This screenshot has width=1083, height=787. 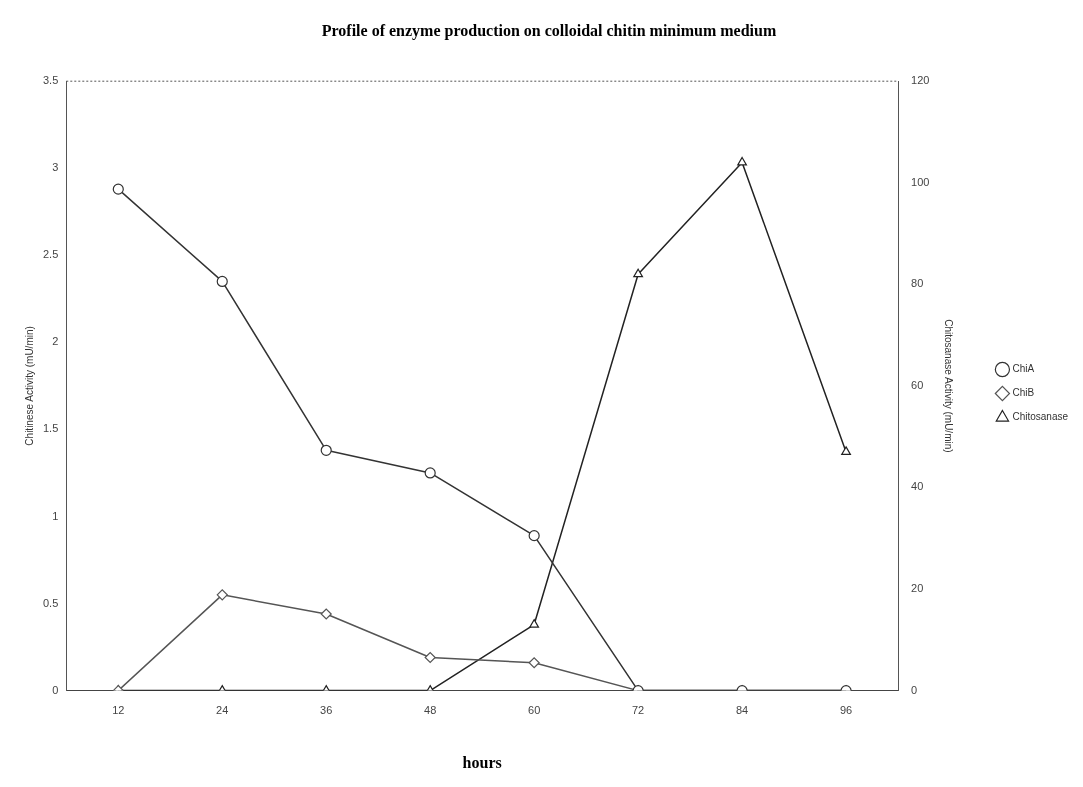 What do you see at coordinates (430, 710) in the screenshot?
I see `x-tick-label: 48` at bounding box center [430, 710].